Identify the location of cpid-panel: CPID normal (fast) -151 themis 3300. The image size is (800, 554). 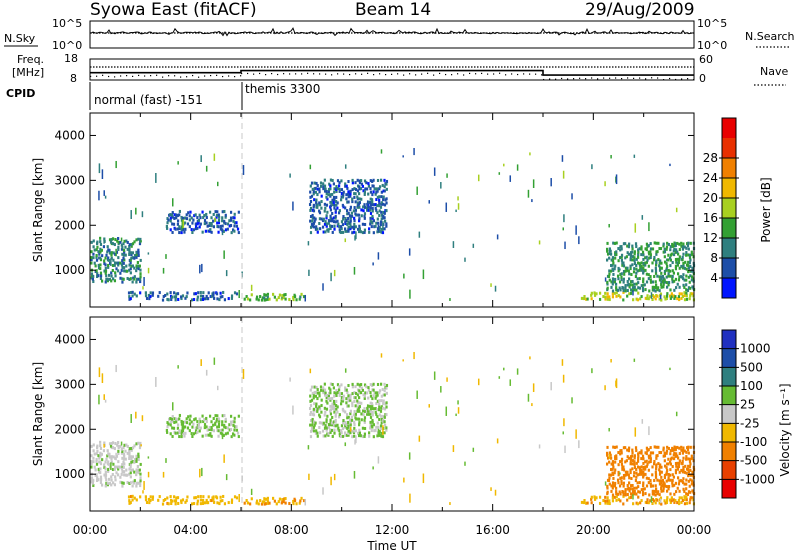
(163, 96).